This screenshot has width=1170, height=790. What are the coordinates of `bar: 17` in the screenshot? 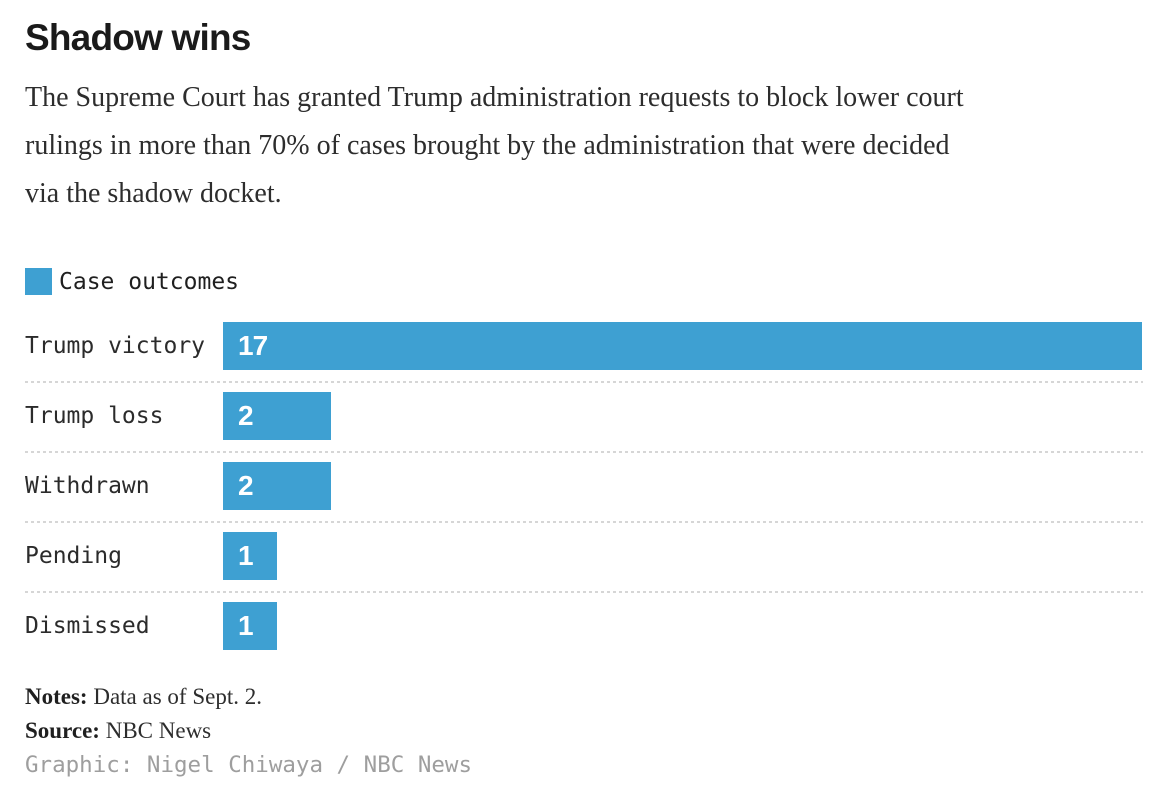 It's located at (682, 346).